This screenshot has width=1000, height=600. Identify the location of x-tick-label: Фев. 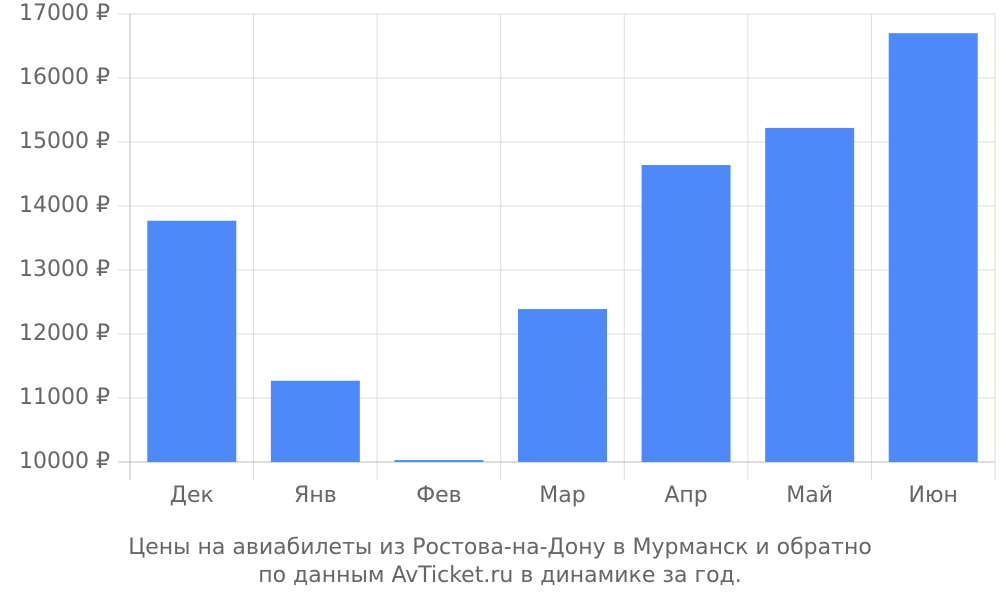
(438, 495).